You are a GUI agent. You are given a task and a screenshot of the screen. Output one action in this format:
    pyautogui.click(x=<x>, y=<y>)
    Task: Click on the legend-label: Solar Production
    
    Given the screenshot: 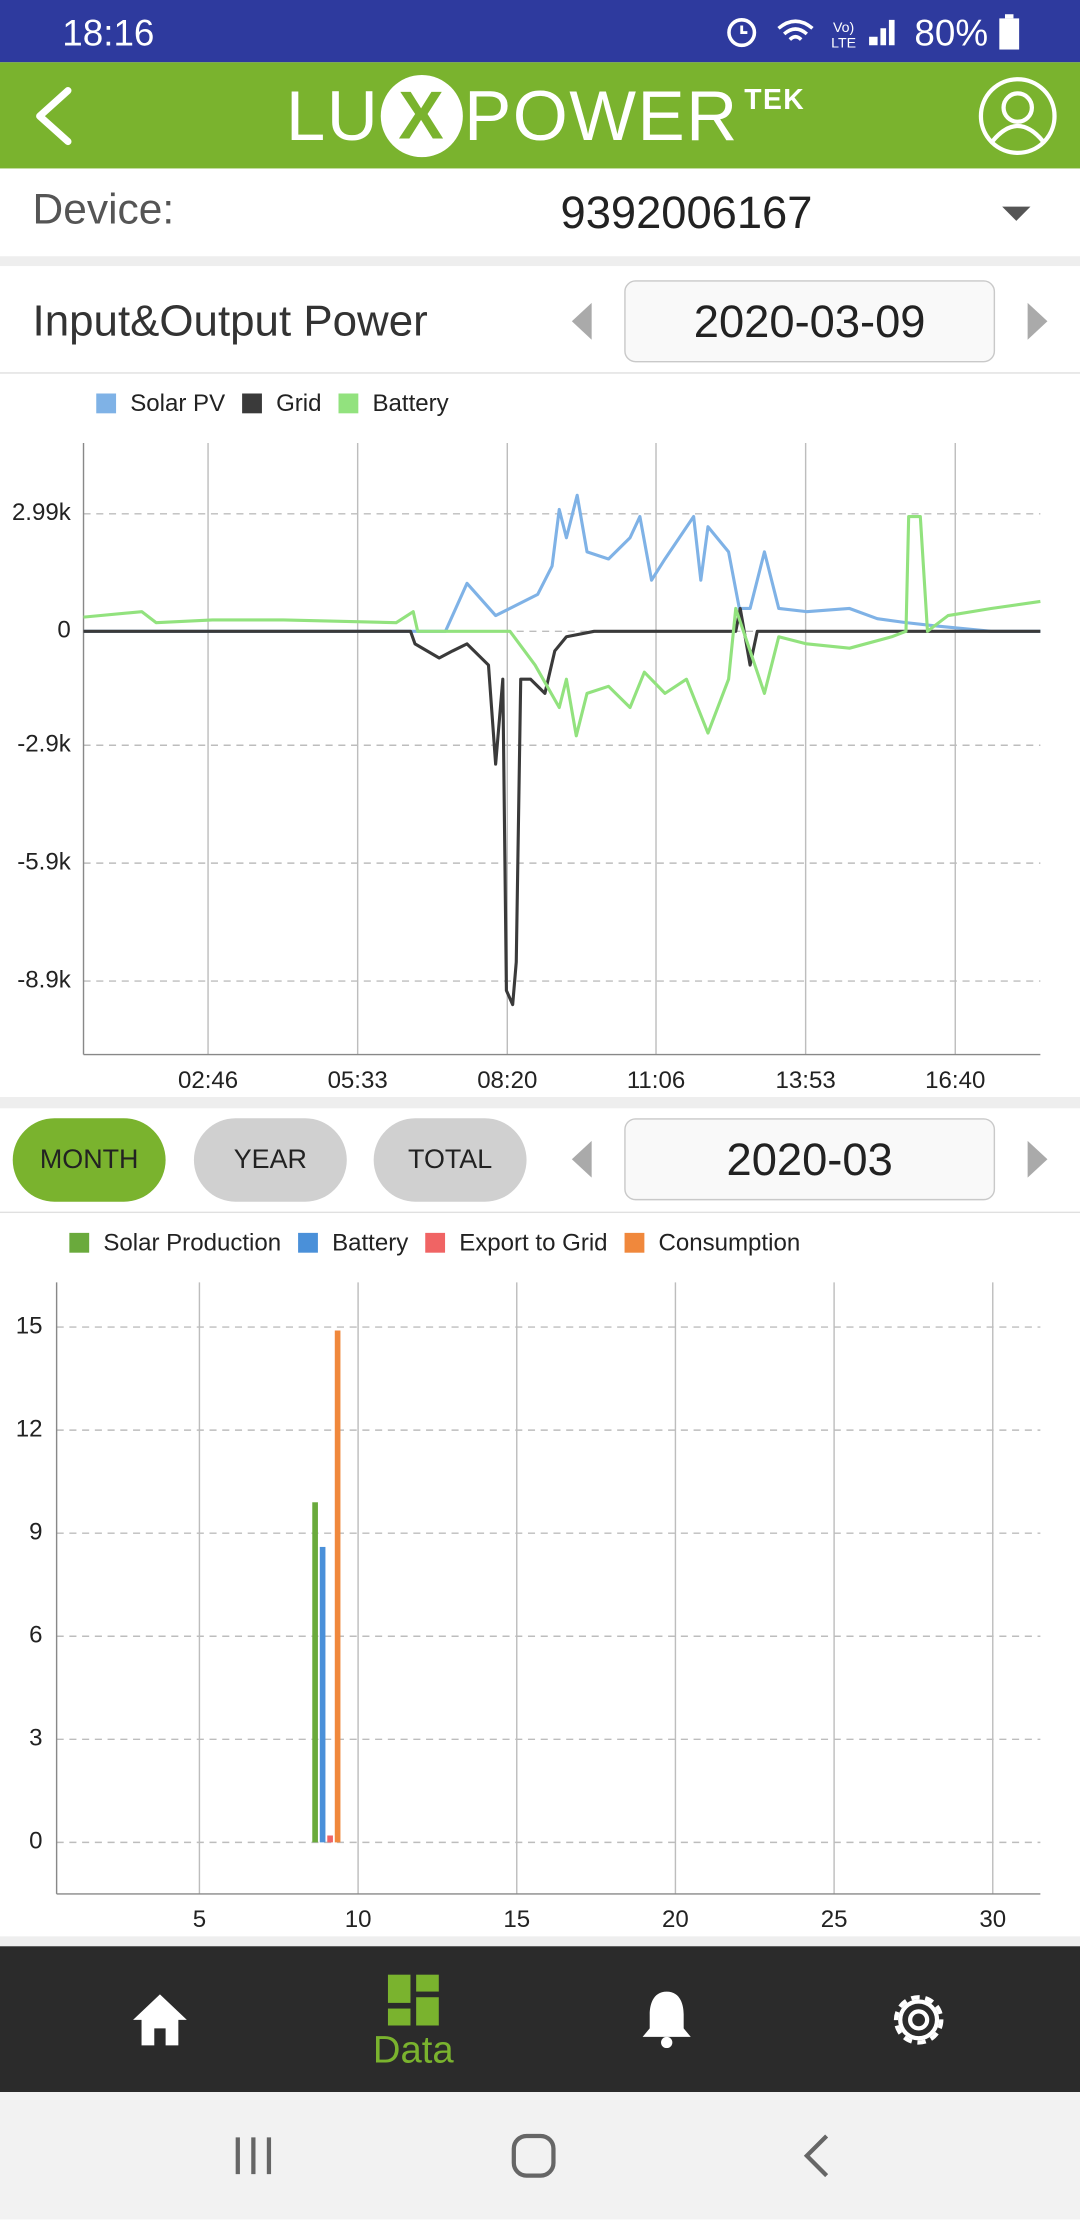 What is the action you would take?
    pyautogui.click(x=192, y=1243)
    